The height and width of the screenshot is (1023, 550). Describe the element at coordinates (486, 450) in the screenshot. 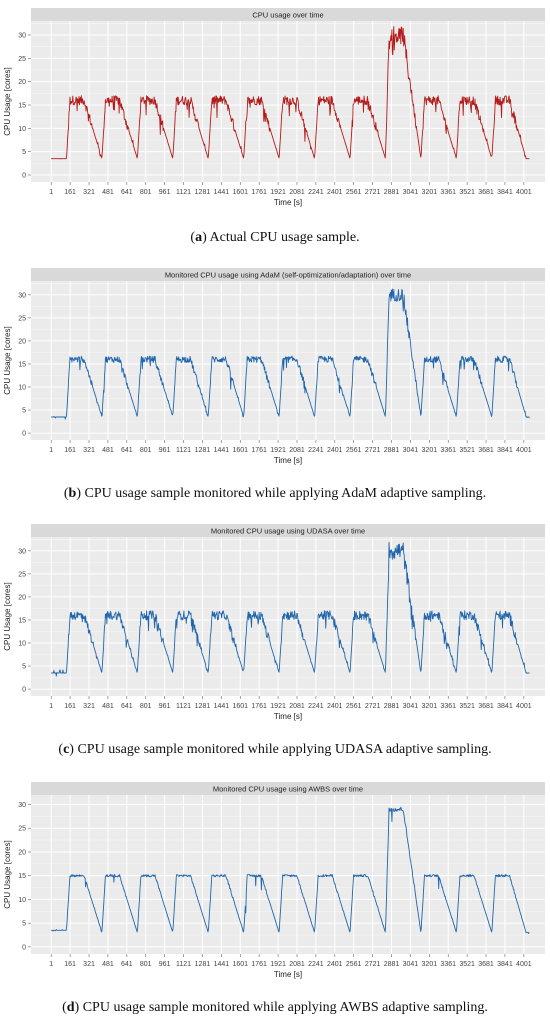

I see `x-tick-label: 3681` at that location.